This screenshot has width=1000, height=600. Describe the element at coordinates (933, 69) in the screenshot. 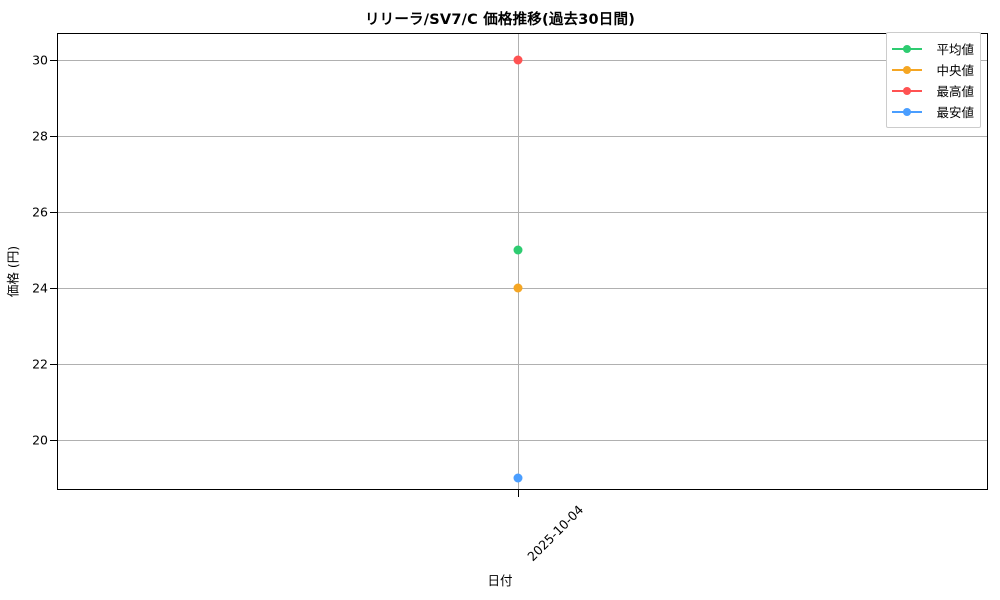

I see `legend-item-median: 中央値` at that location.